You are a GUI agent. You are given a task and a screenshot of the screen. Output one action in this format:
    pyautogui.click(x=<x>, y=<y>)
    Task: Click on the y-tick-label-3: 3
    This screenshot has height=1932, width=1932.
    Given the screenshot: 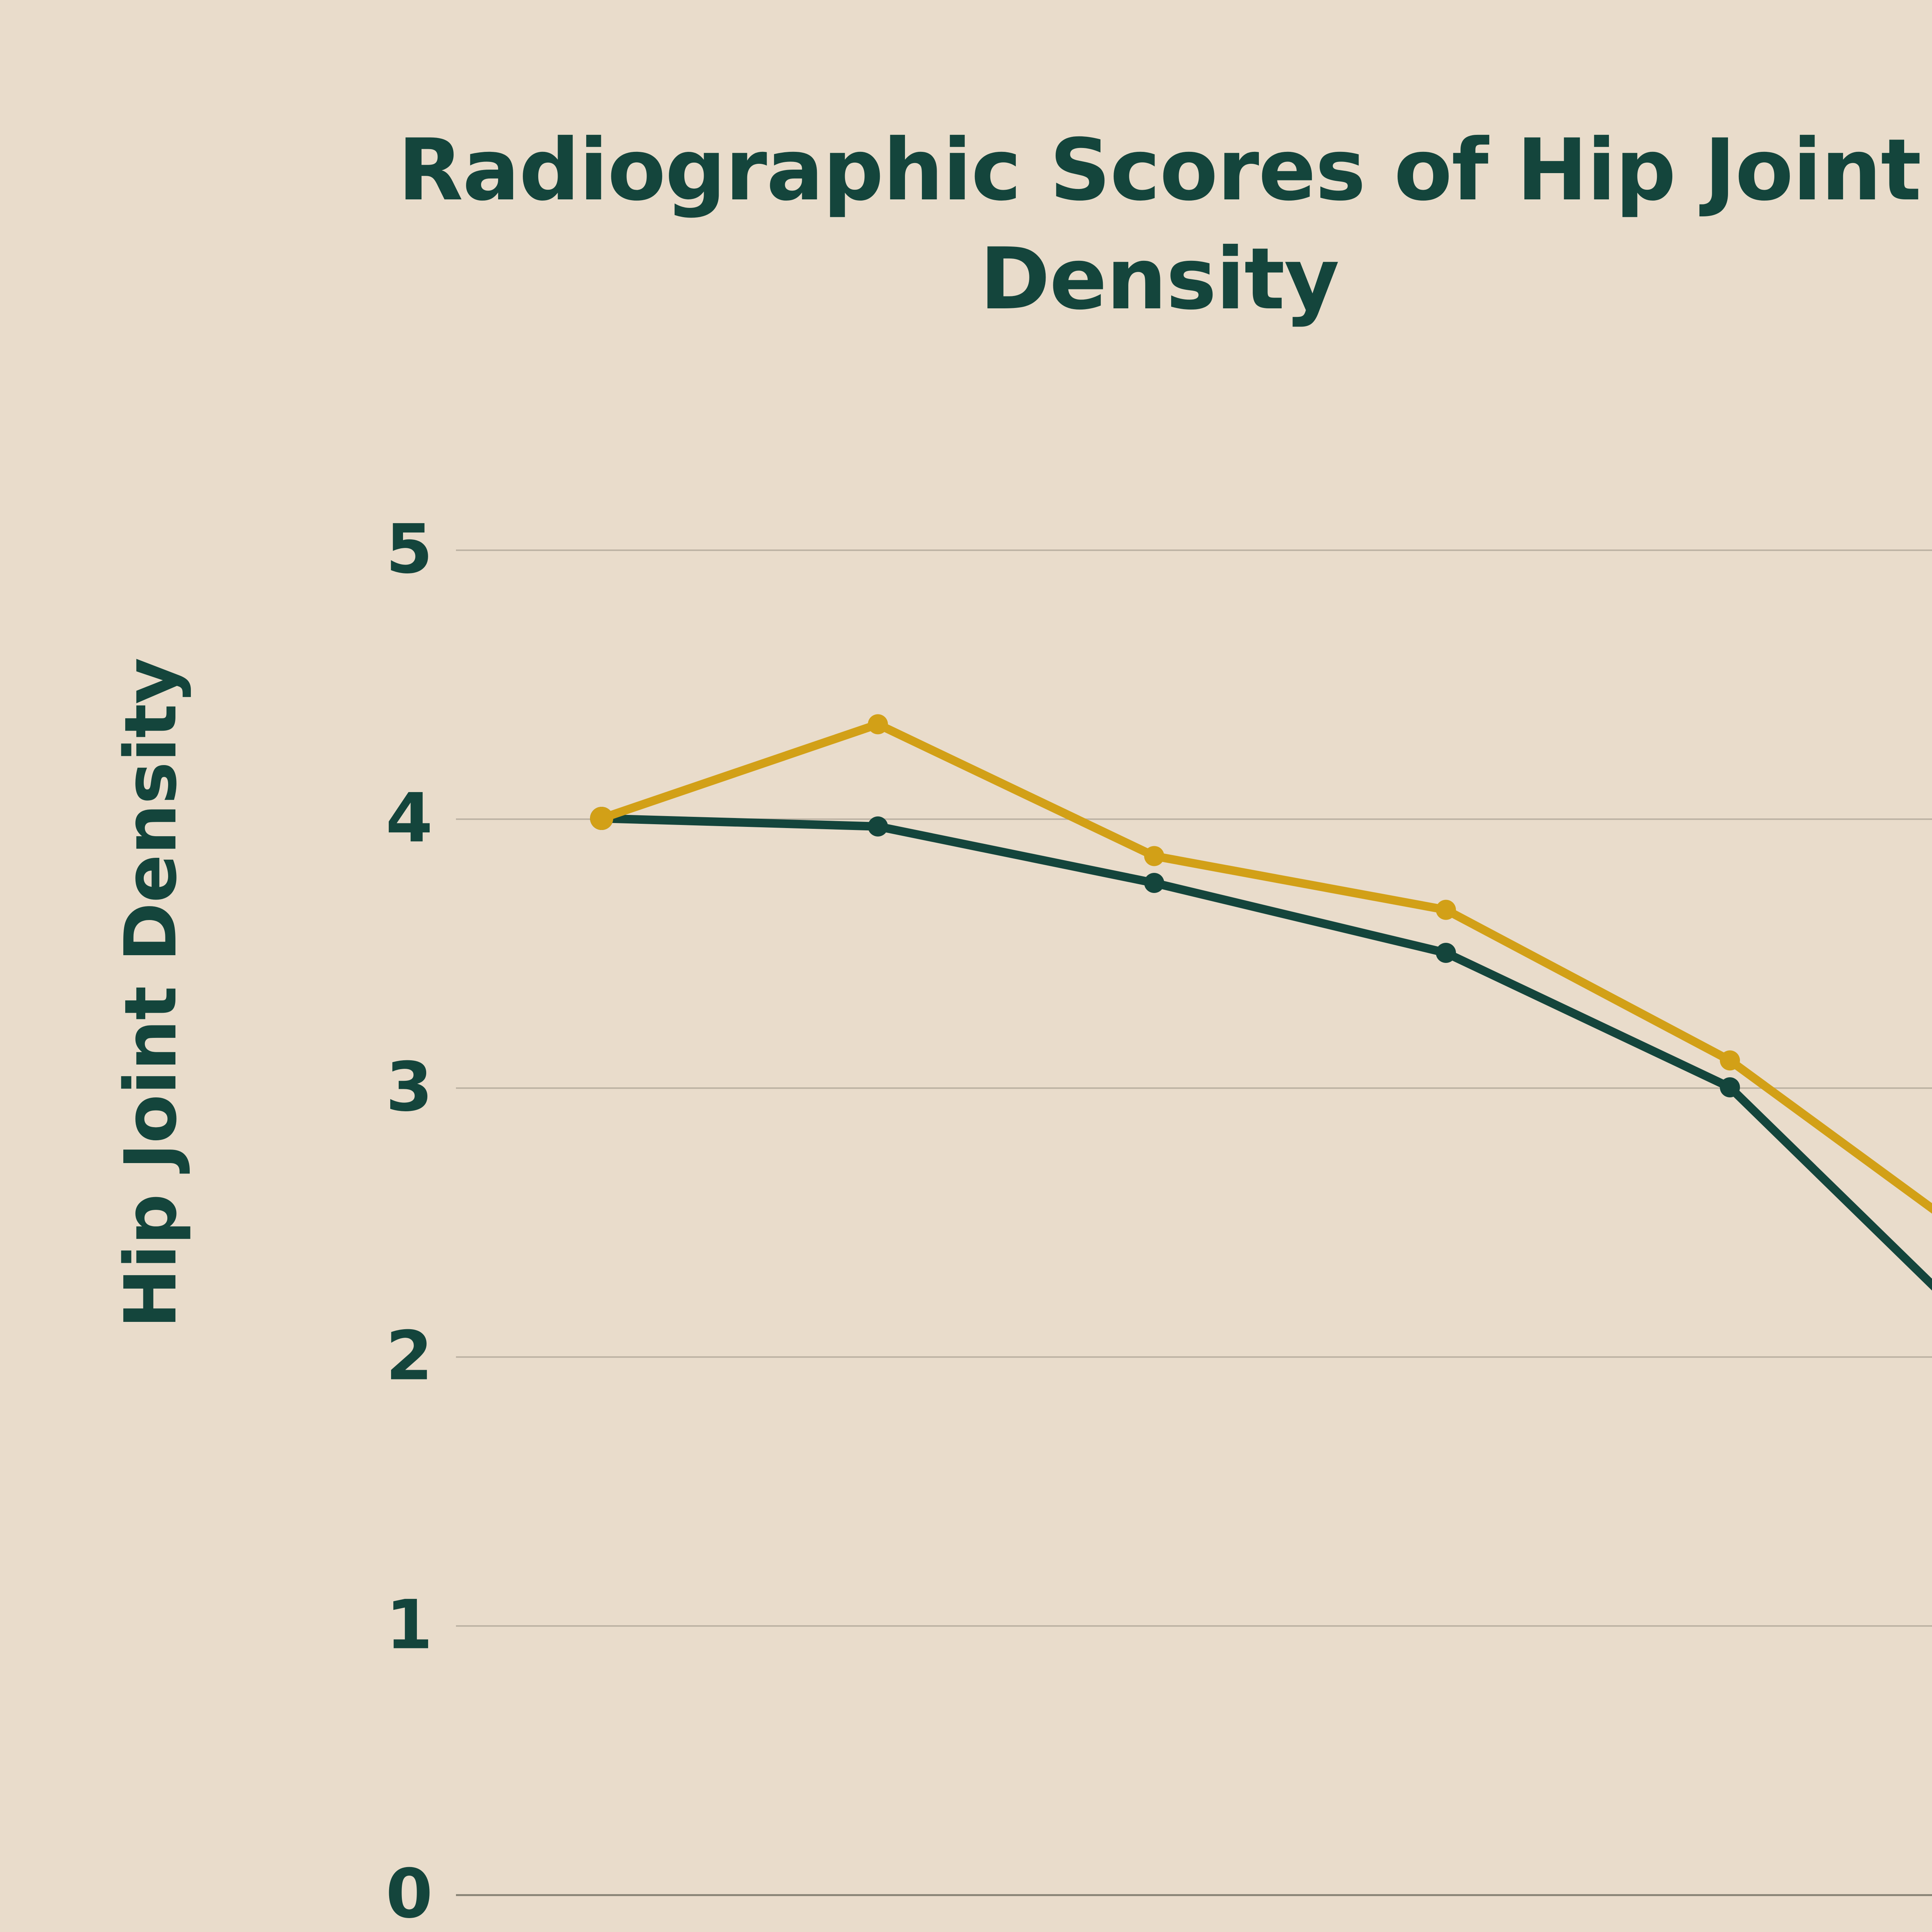 What is the action you would take?
    pyautogui.click(x=410, y=1087)
    